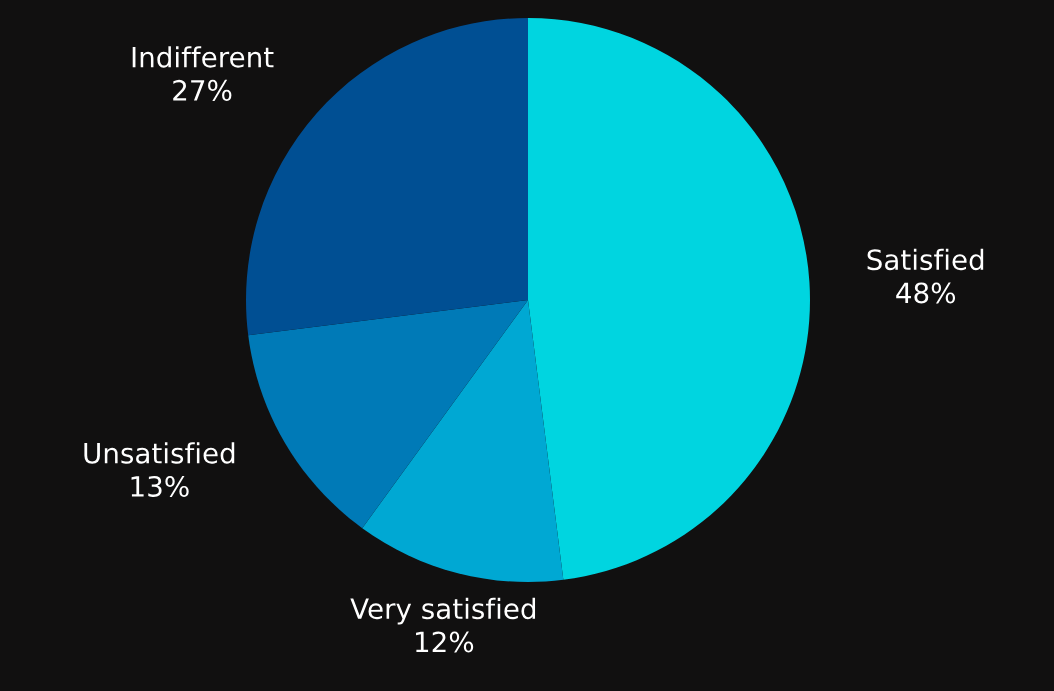 This screenshot has width=1054, height=691. I want to click on data-label: 13%, so click(160, 486).